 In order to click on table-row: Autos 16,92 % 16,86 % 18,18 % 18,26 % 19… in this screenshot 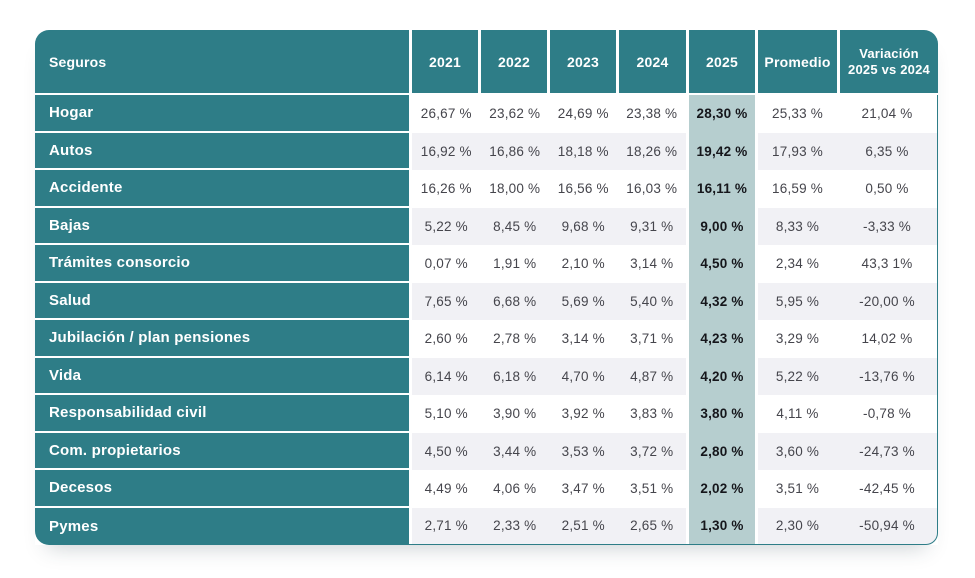, I will do `click(486, 151)`.